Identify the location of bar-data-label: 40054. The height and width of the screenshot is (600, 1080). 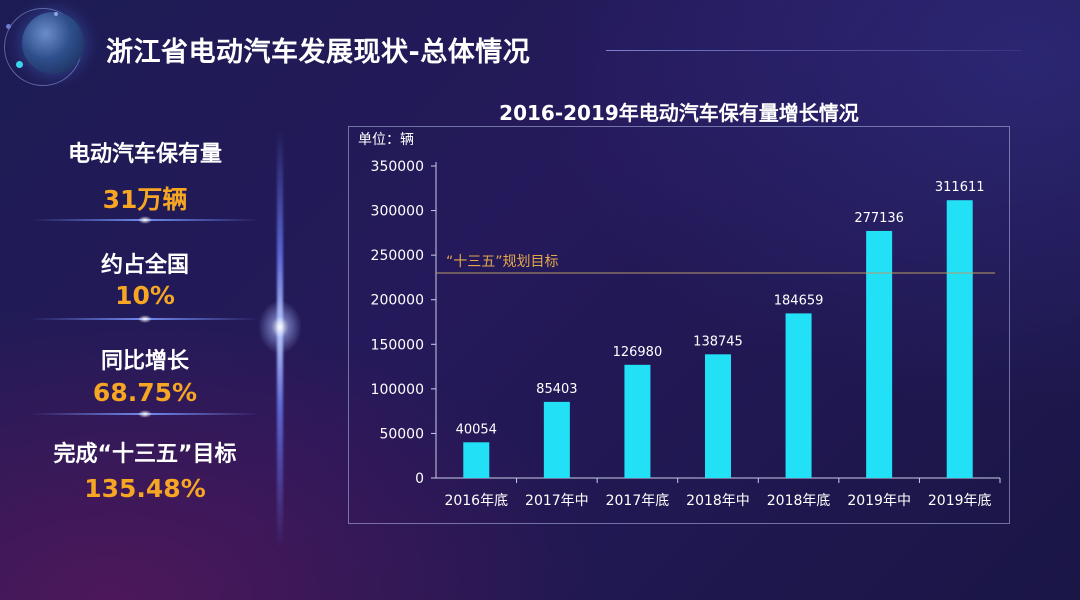
(476, 429).